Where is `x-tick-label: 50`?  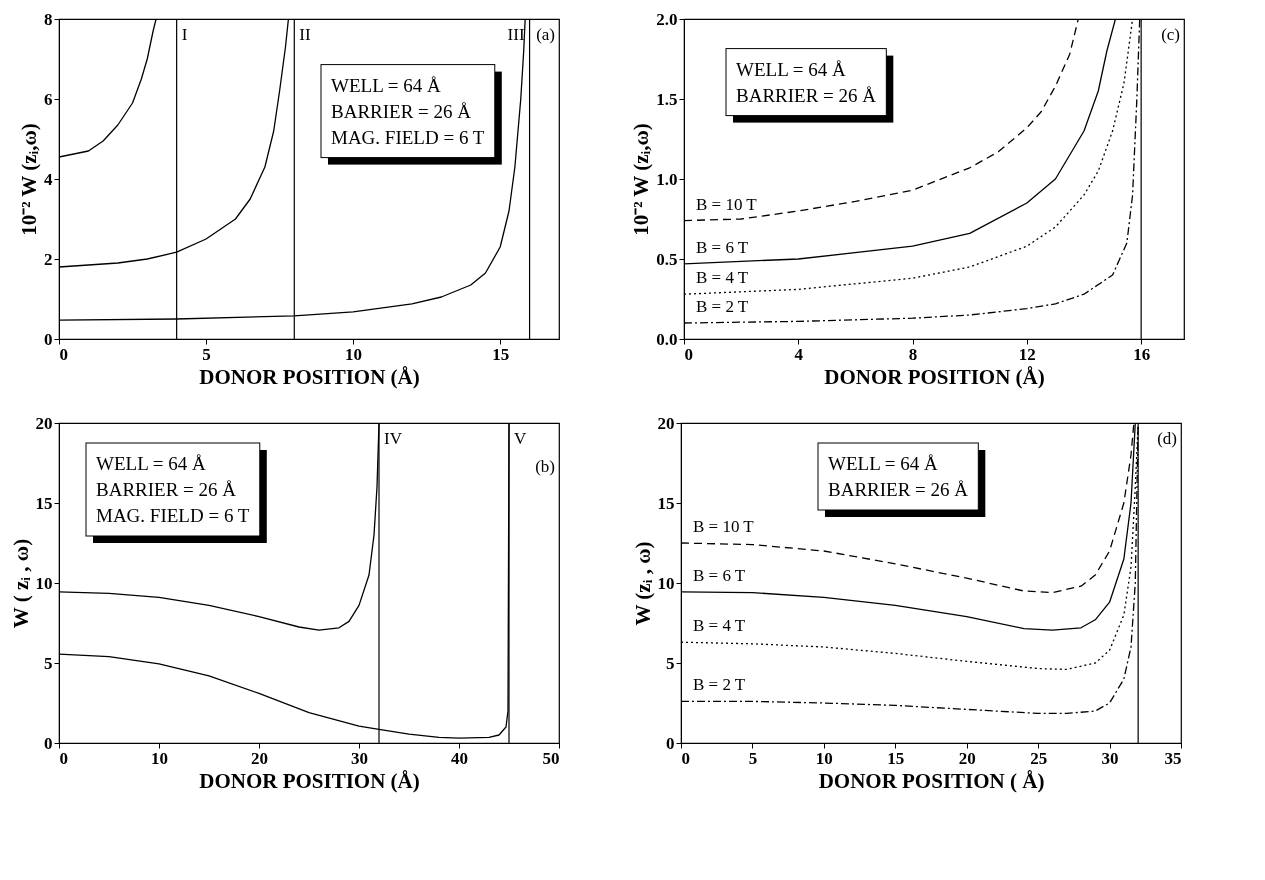 x-tick-label: 50 is located at coordinates (551, 758).